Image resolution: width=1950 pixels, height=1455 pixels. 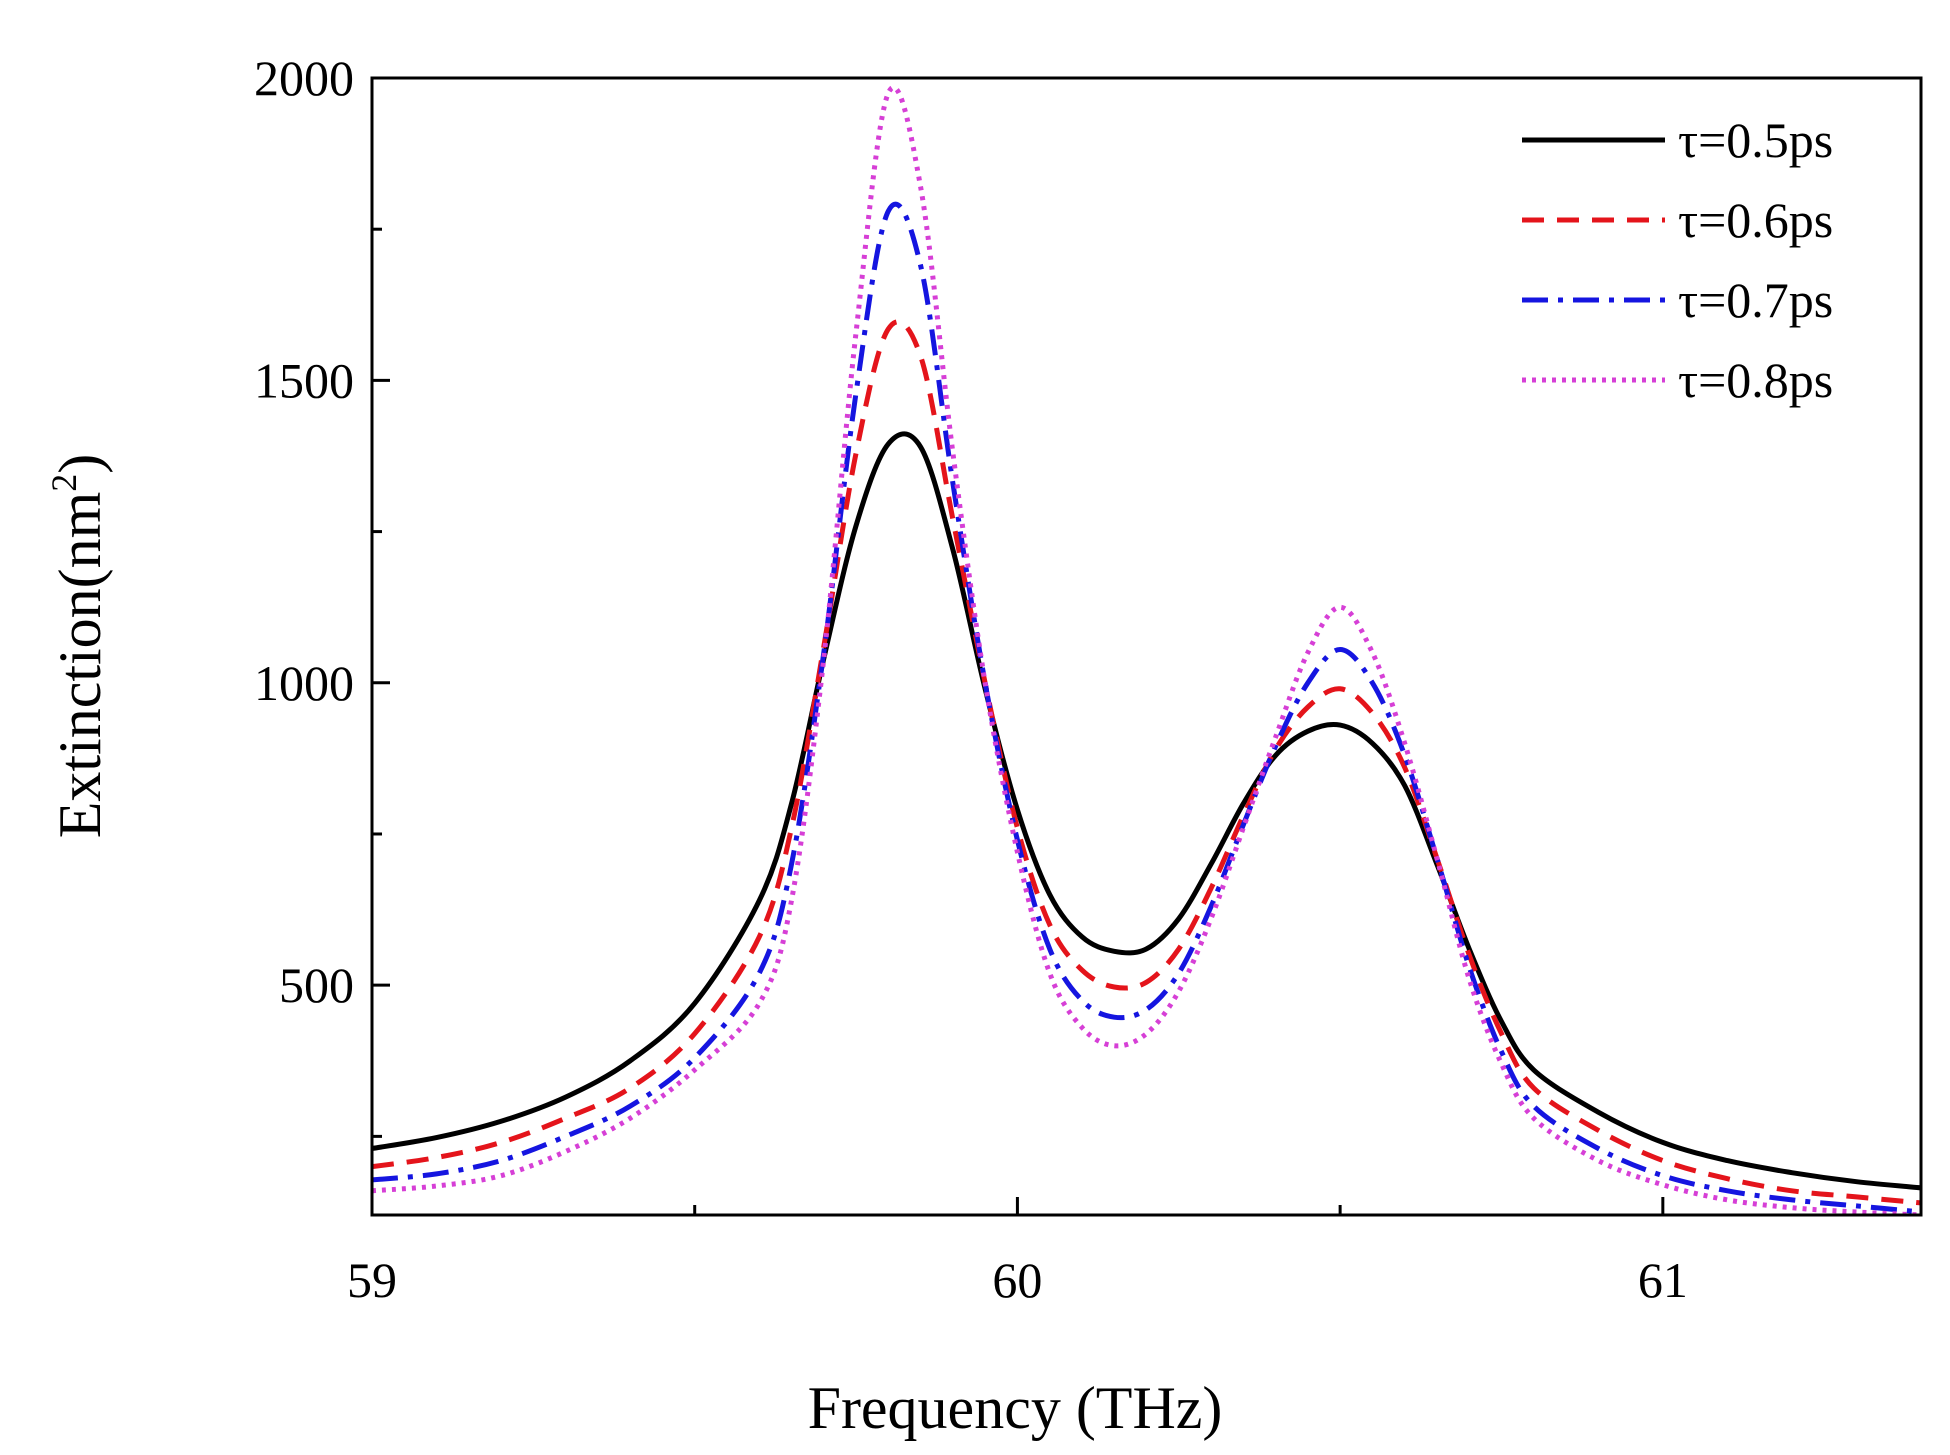 What do you see at coordinates (80, 665) in the screenshot?
I see `y-axis-title-main: Extinction(nm` at bounding box center [80, 665].